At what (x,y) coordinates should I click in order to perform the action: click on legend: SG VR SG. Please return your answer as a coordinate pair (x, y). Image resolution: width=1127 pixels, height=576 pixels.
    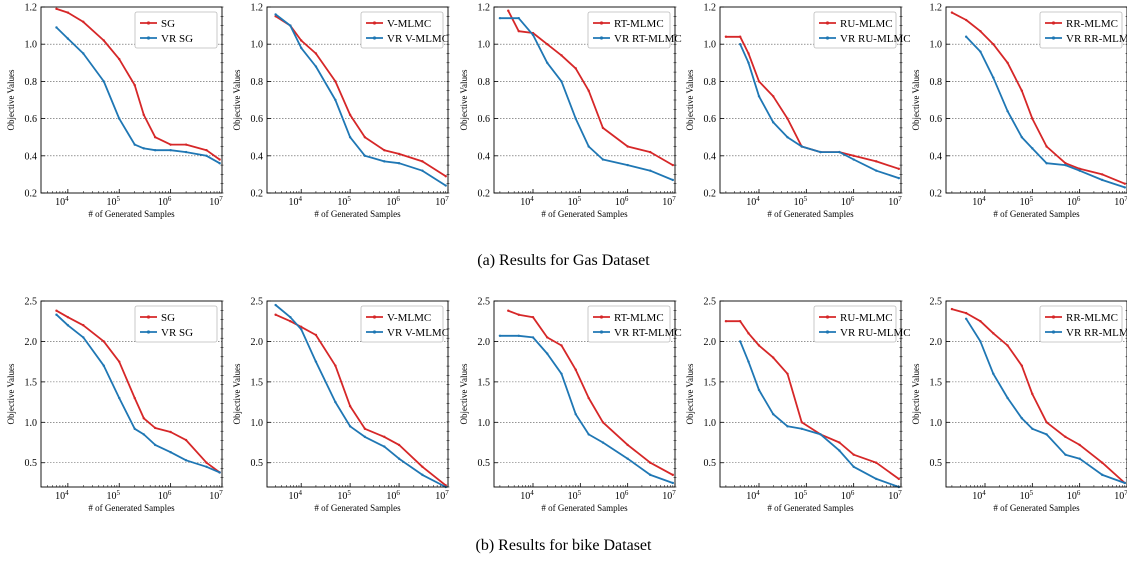
    Looking at the image, I should click on (176, 30).